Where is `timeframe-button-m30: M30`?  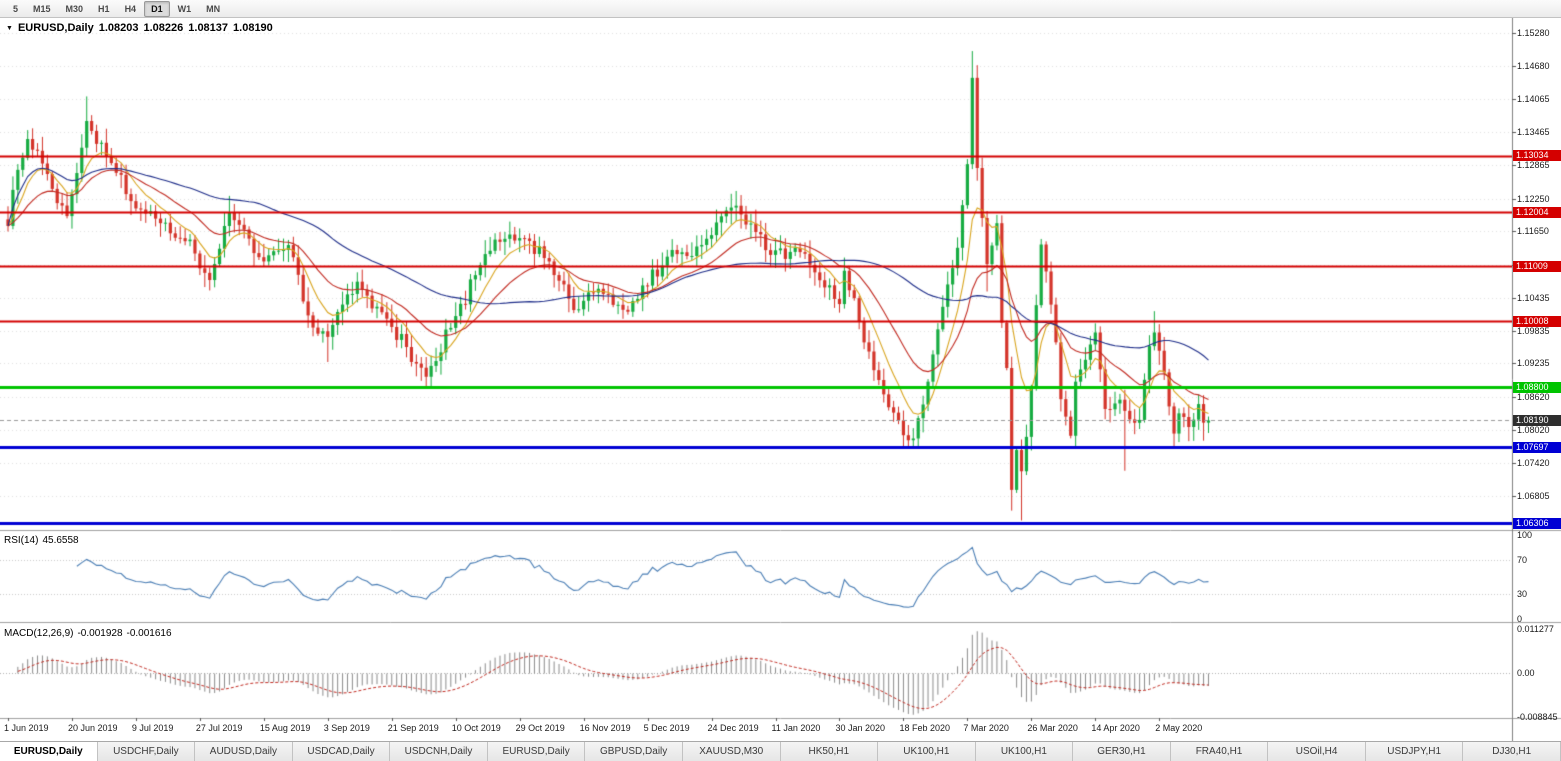 timeframe-button-m30: M30 is located at coordinates (74, 8).